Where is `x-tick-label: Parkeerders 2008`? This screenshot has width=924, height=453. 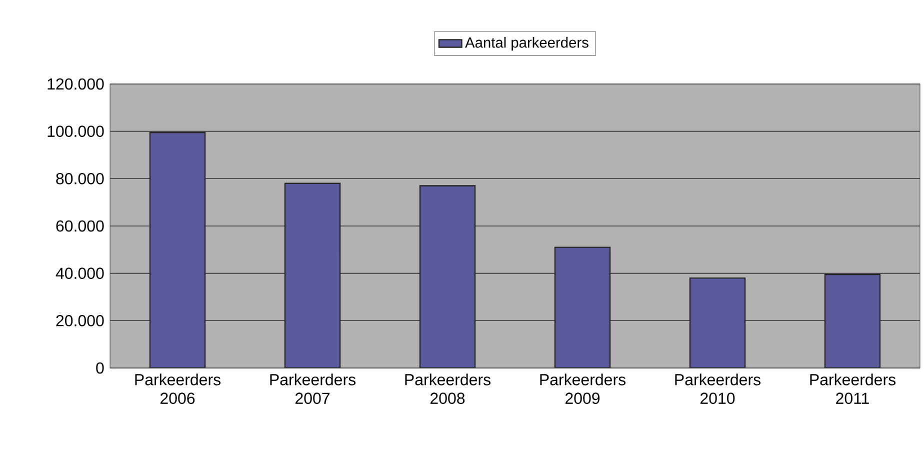
x-tick-label: Parkeerders 2008 is located at coordinates (447, 389).